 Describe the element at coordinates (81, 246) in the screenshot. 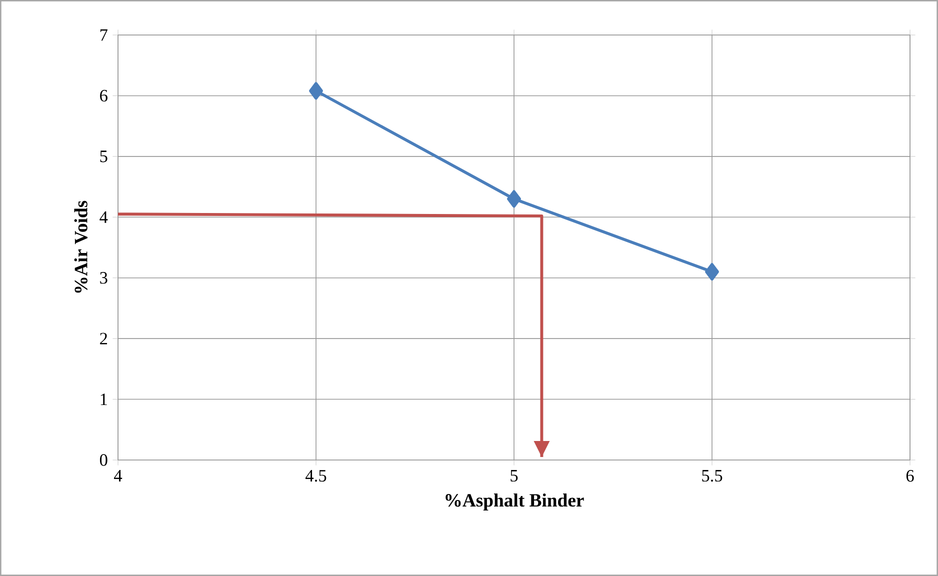

I see `y-axis-title: %Air Voids` at that location.